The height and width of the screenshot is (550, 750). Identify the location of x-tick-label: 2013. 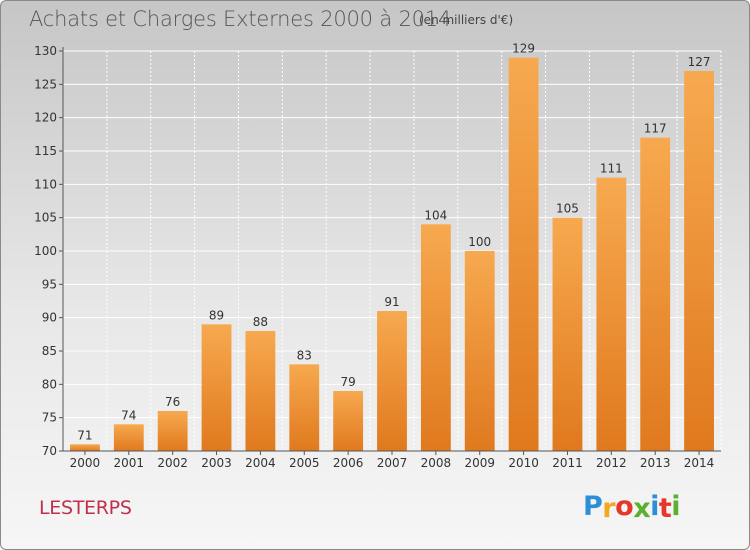
(655, 463).